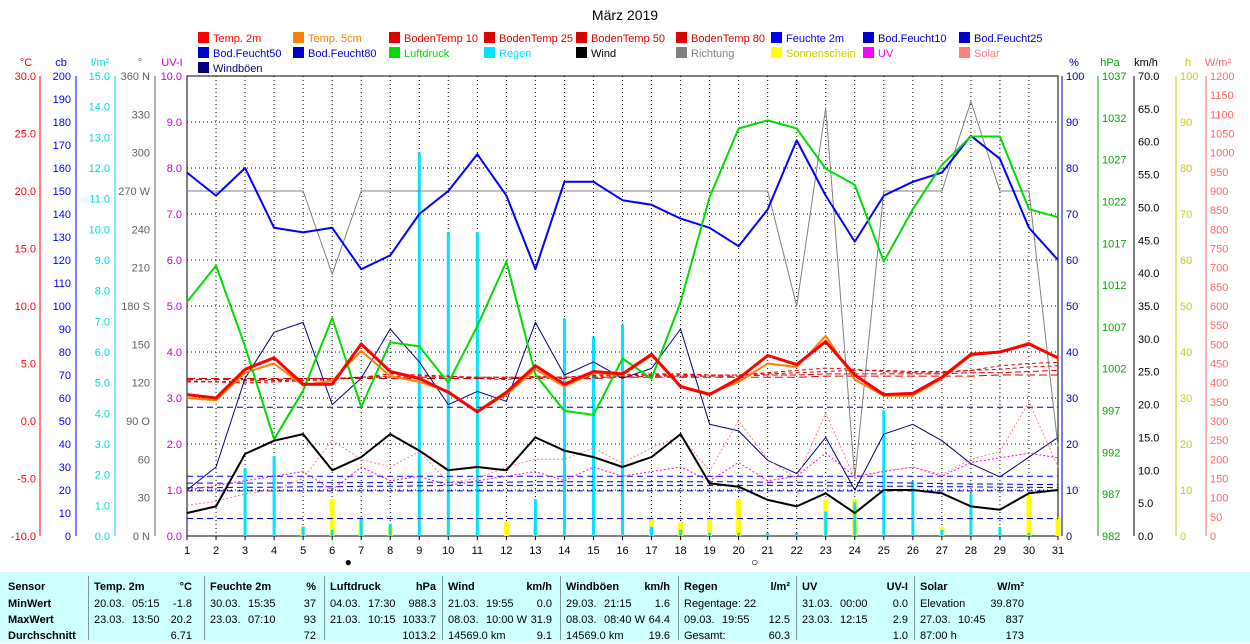 The width and height of the screenshot is (1250, 644). Describe the element at coordinates (461, 587) in the screenshot. I see `stats-header: Wind` at that location.